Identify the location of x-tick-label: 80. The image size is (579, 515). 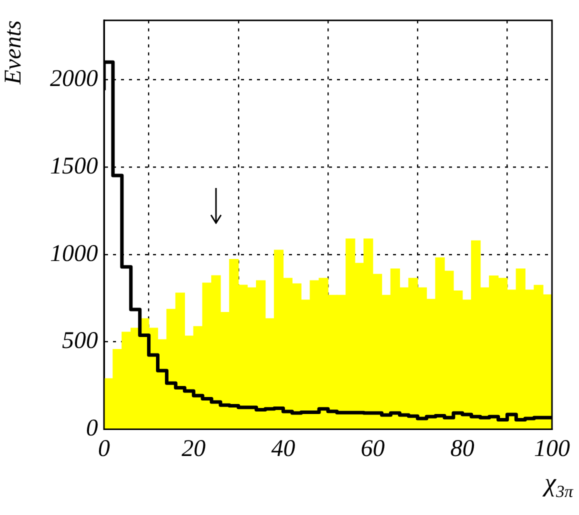
(462, 449).